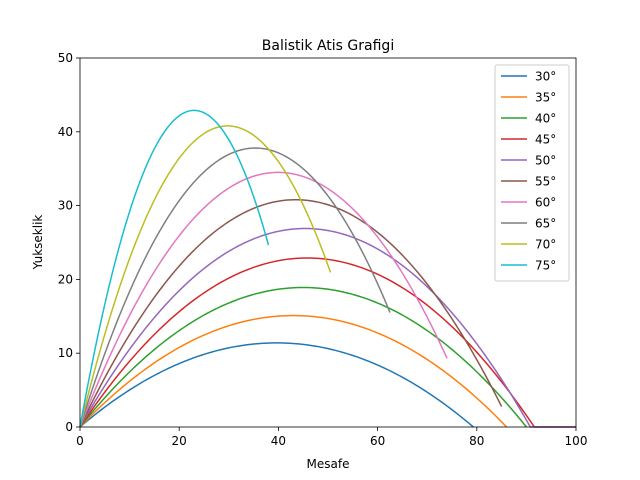  Describe the element at coordinates (69, 242) in the screenshot. I see `y-axis-ticks: 0 10 20 30 40 50` at that location.